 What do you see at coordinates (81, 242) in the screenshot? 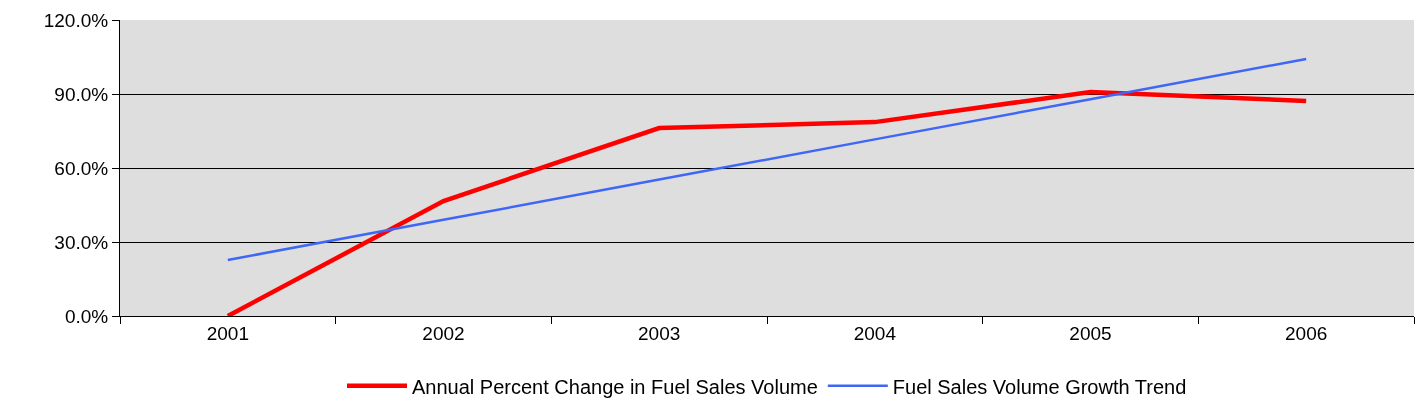
I see `y-tick-label: 30.0%` at bounding box center [81, 242].